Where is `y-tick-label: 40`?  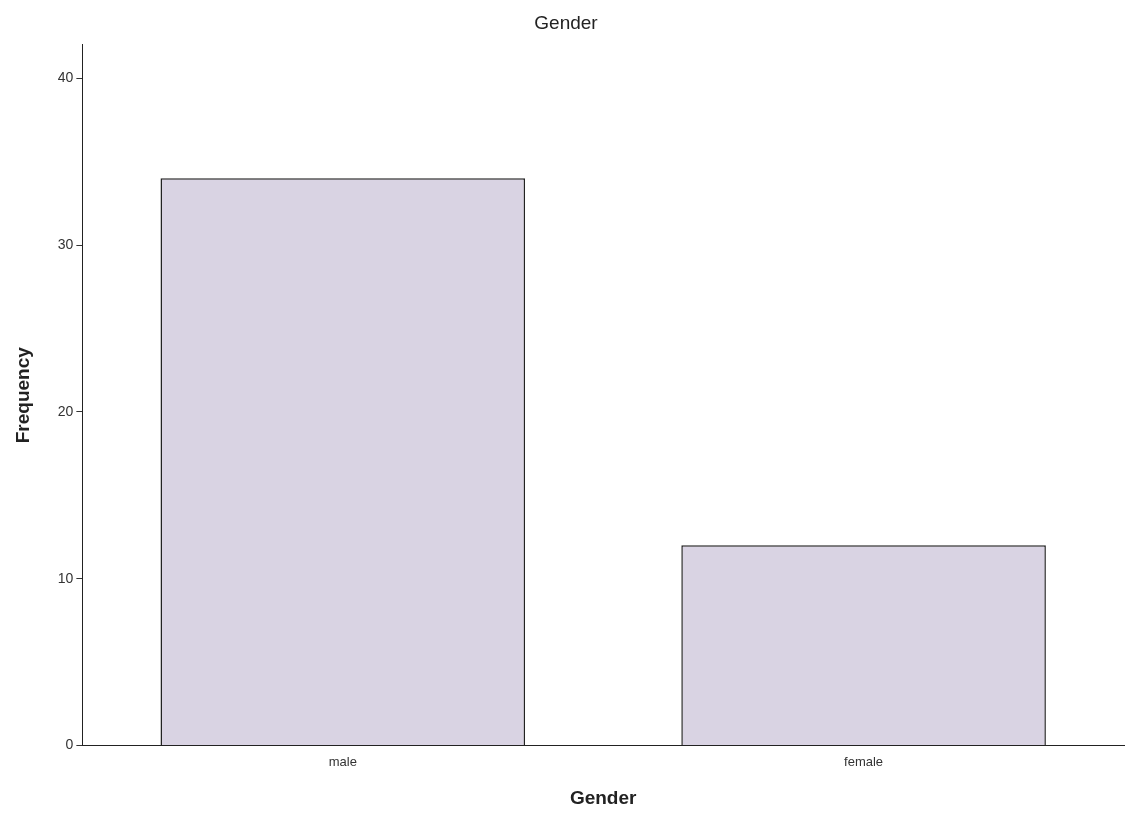
y-tick-label: 40 is located at coordinates (65, 77).